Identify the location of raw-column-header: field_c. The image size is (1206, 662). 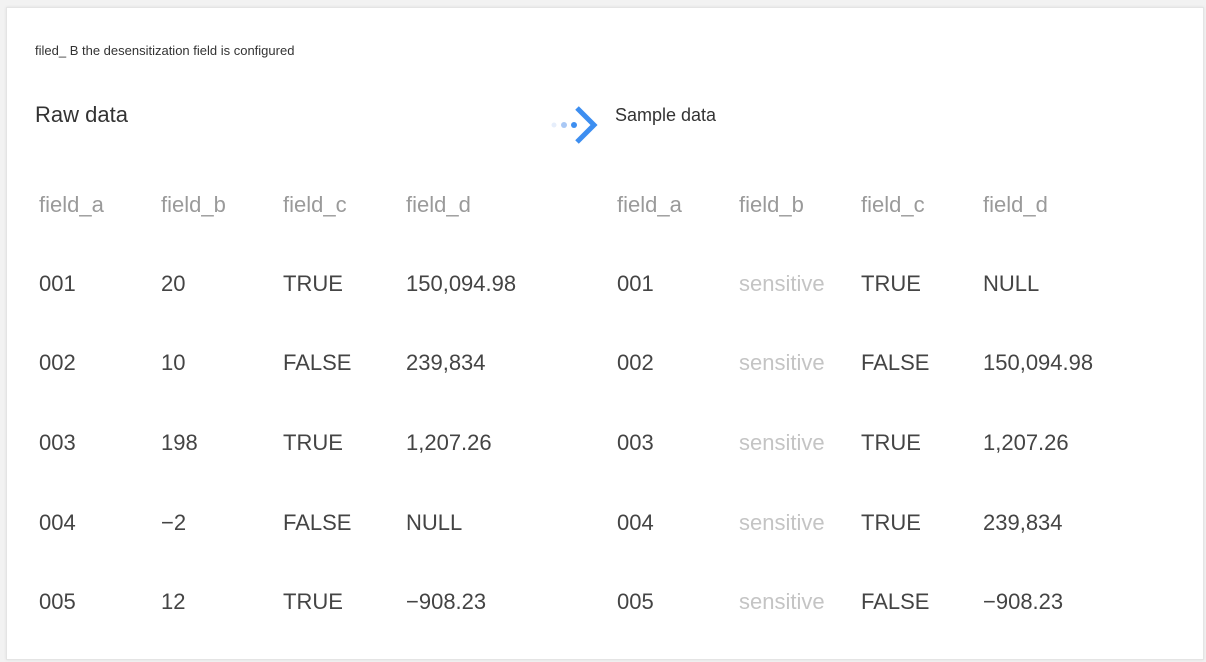
(315, 204).